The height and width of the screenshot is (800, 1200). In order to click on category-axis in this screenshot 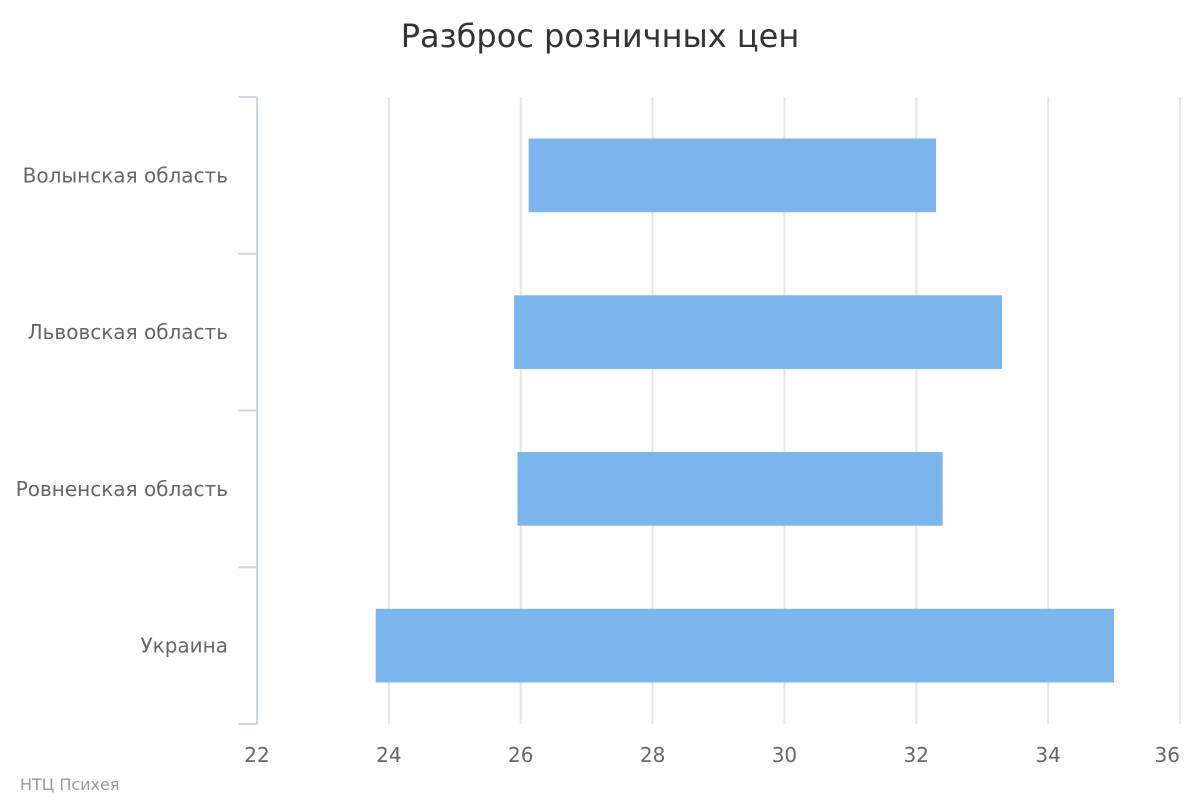, I will do `click(248, 410)`.